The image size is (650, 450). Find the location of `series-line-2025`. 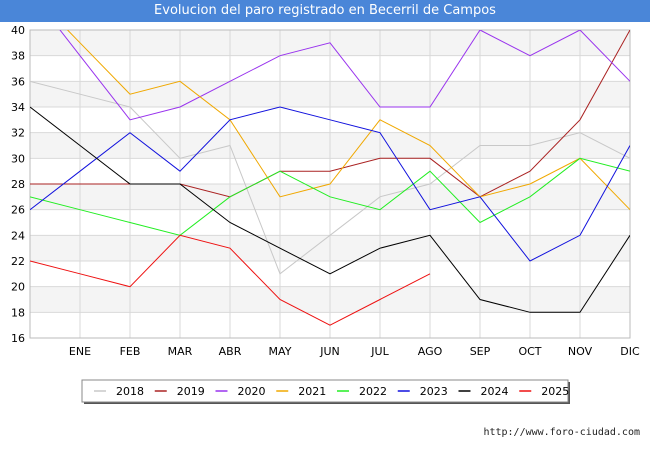

series-line-2025 is located at coordinates (230, 280).